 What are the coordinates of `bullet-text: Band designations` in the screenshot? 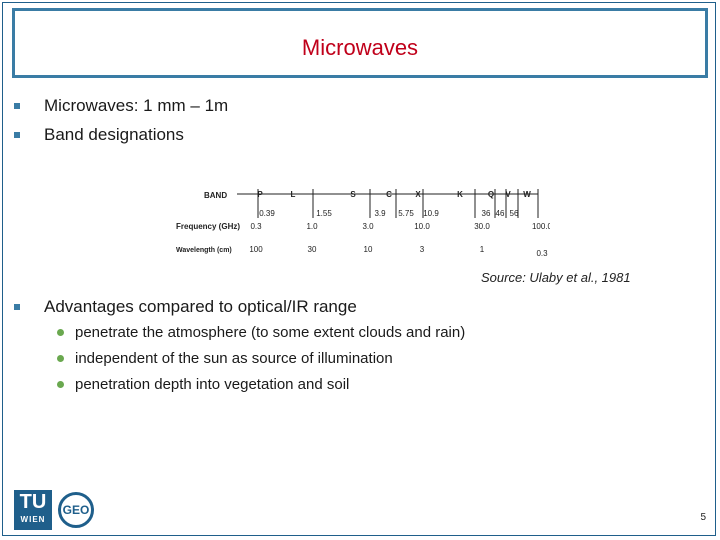 It's located at (114, 134).